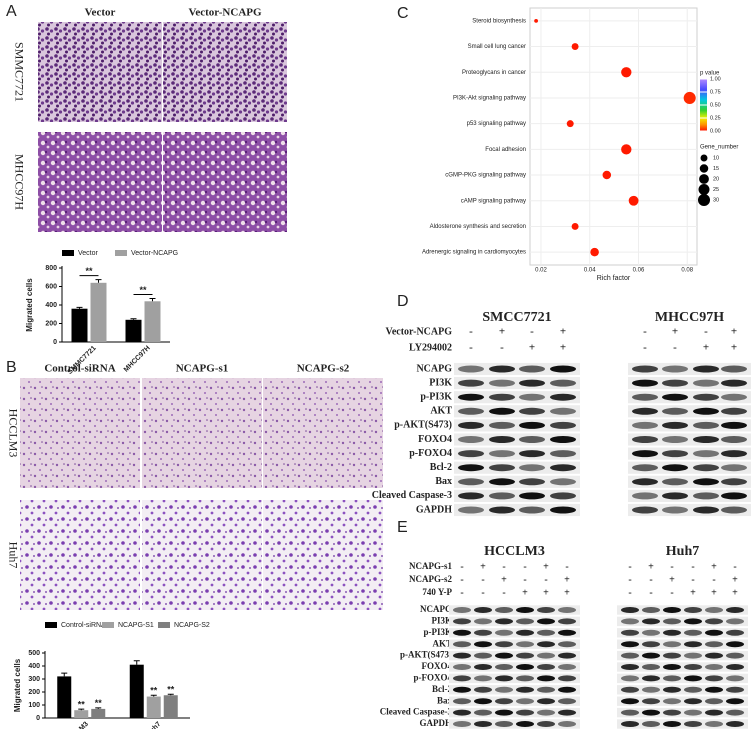 The image size is (753, 729). Describe the element at coordinates (19, 182) in the screenshot. I see `row-label: MHCC97H` at that location.